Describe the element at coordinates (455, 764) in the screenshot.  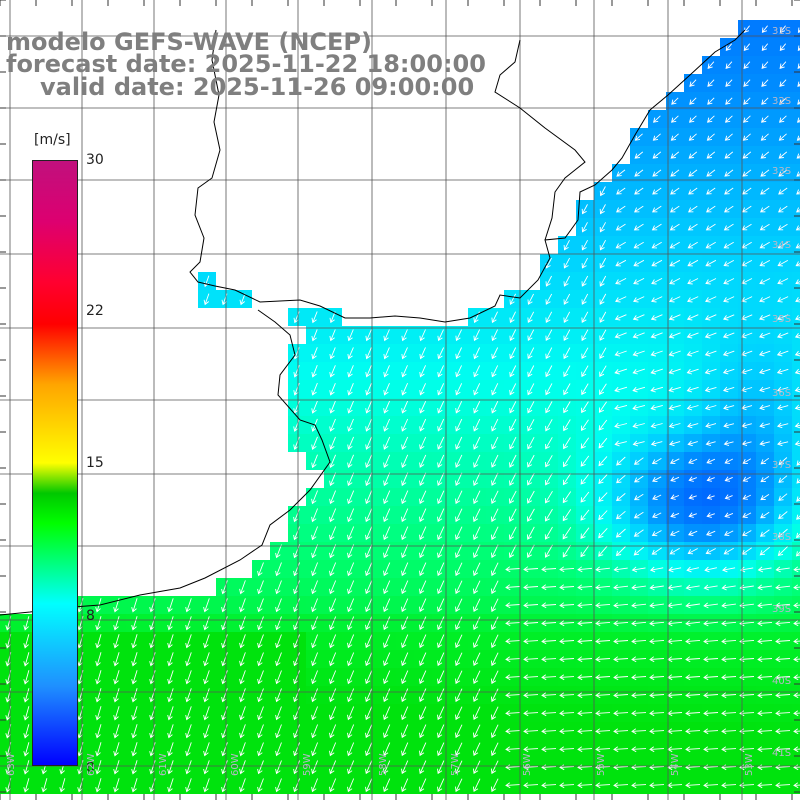
I see `lon-label: 57W` at that location.